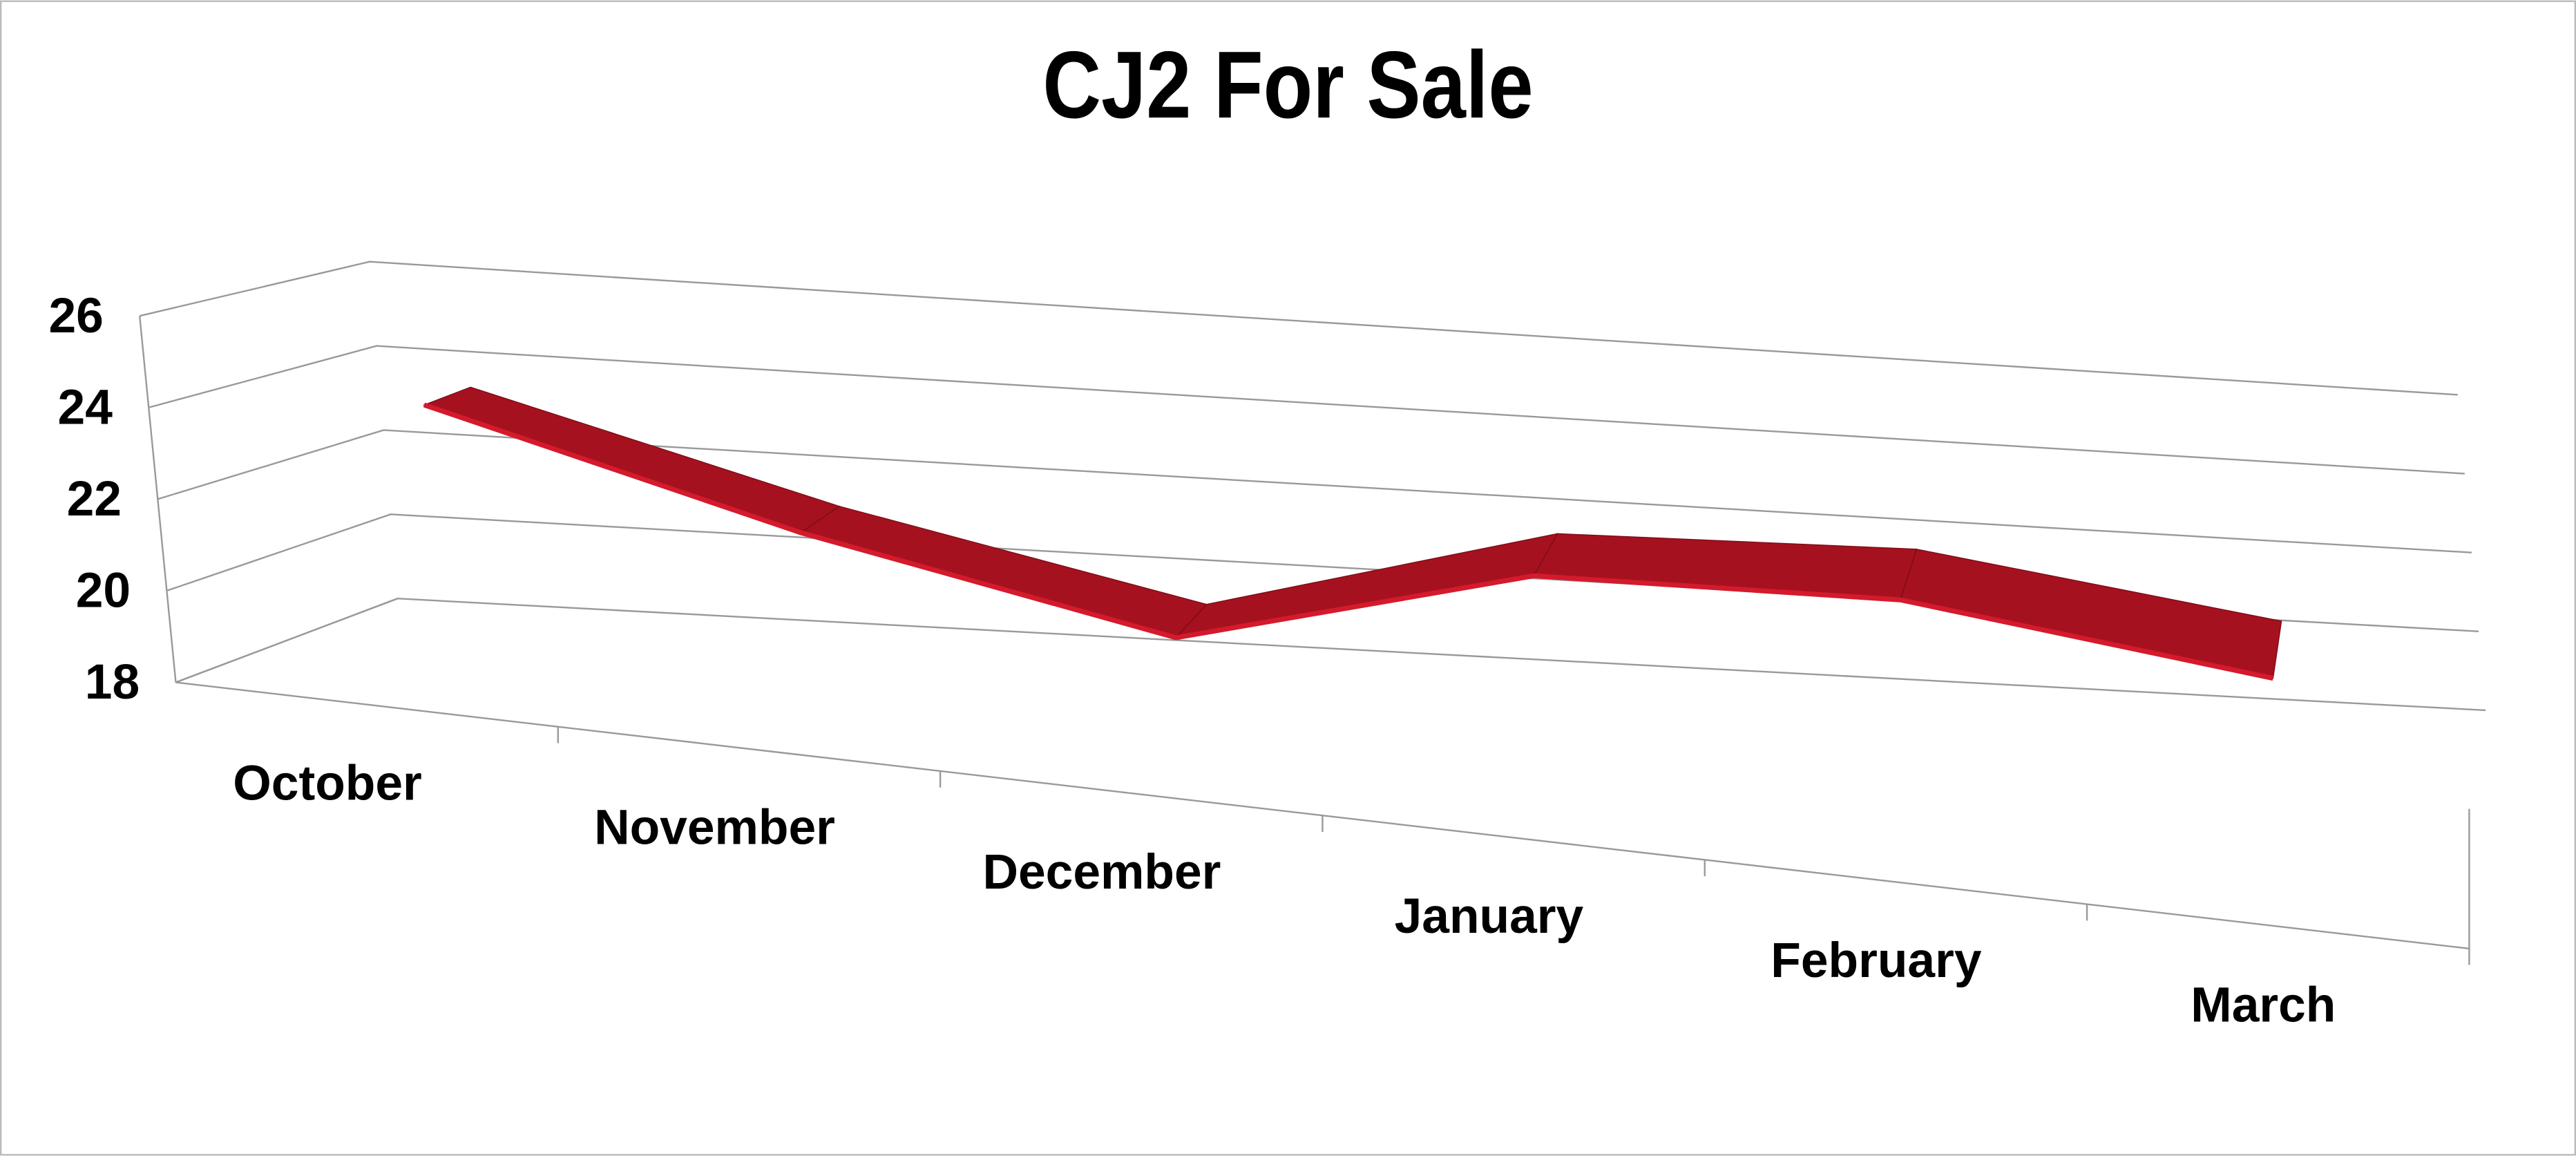 The height and width of the screenshot is (1156, 2576). I want to click on x-tick-label: March, so click(2263, 1004).